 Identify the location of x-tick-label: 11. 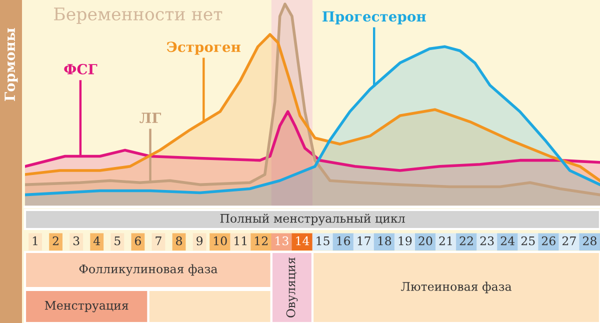
(240, 241).